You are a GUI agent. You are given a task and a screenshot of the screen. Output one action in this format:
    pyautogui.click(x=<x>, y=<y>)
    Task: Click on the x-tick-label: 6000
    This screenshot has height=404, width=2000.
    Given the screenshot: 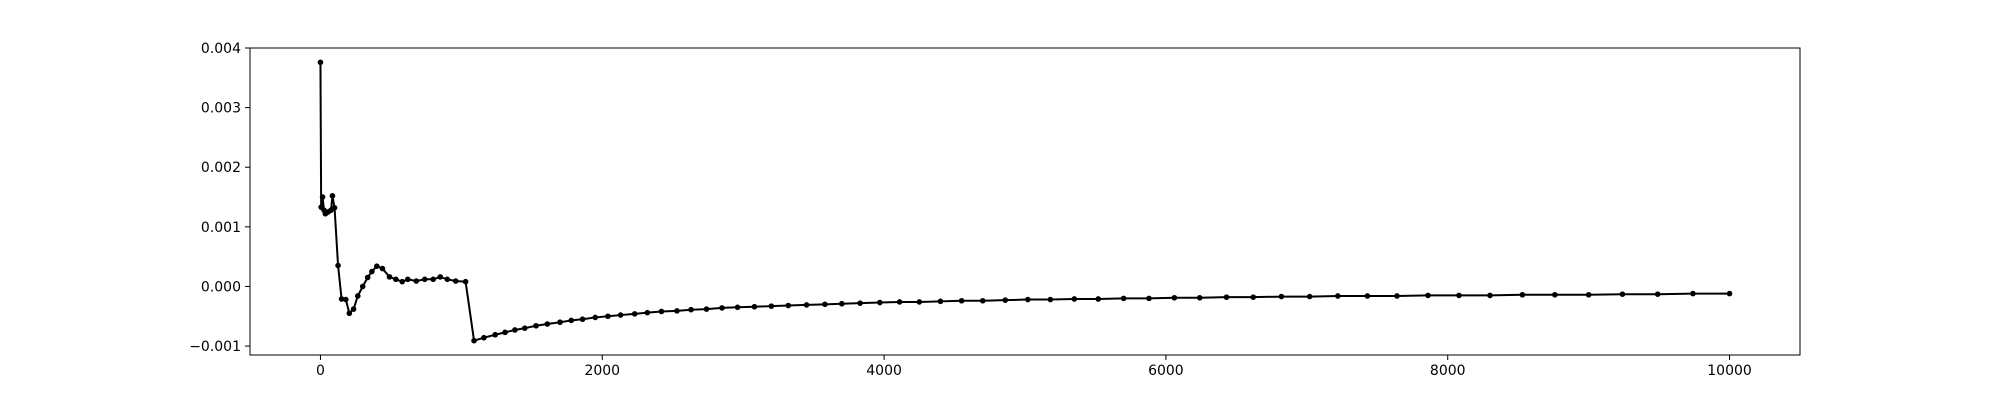 What is the action you would take?
    pyautogui.click(x=1166, y=371)
    